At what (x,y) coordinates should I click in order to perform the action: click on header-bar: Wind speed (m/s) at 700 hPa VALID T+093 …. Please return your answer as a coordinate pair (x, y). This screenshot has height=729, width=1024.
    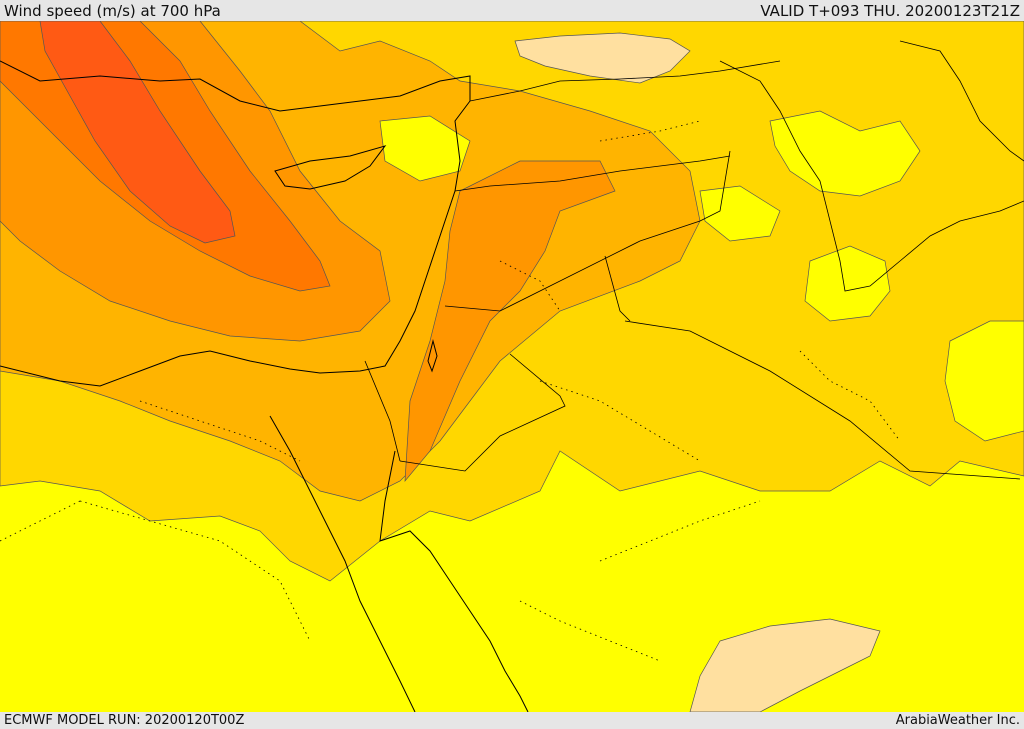
    Looking at the image, I should click on (512, 10).